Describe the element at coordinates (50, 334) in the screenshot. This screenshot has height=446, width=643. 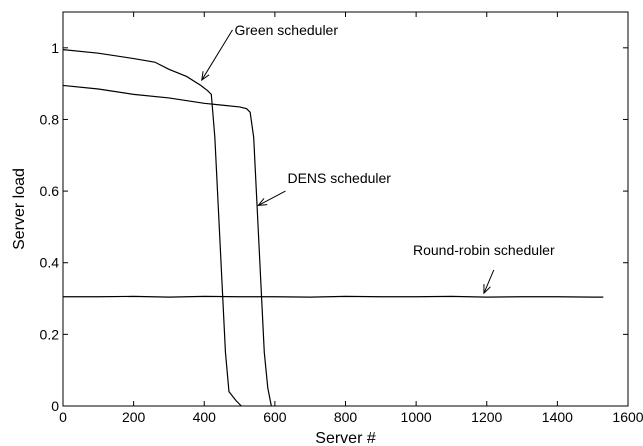
I see `y-tick-label: 0.2` at that location.